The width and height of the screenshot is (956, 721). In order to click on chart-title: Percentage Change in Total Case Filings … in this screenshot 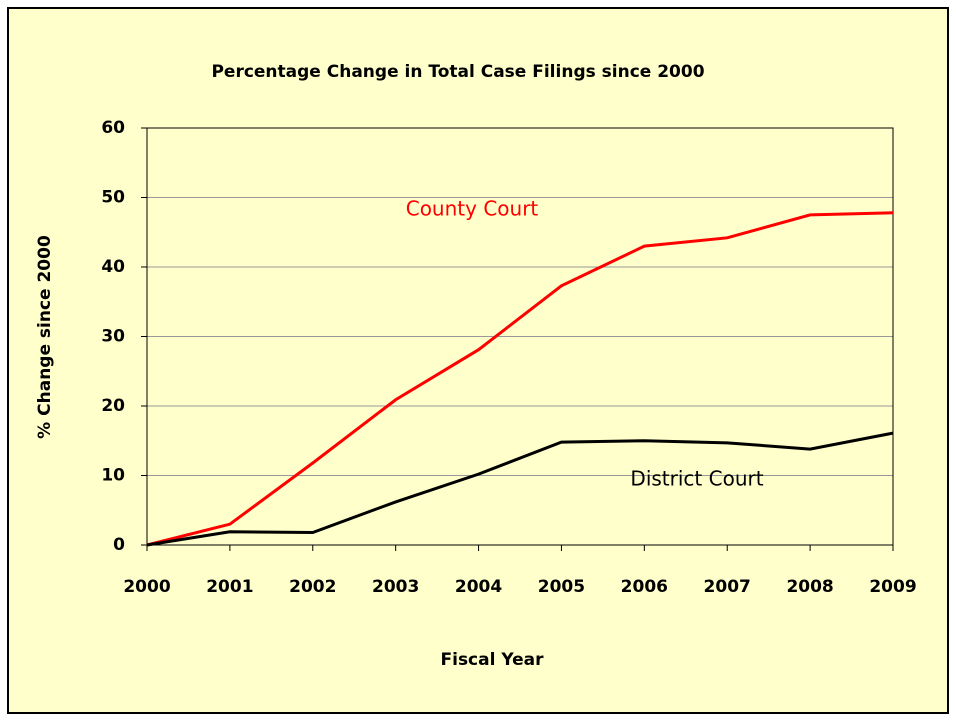, I will do `click(457, 72)`.